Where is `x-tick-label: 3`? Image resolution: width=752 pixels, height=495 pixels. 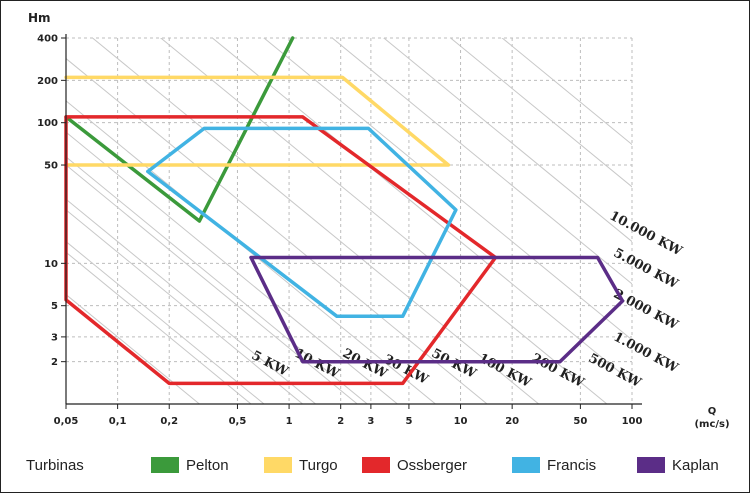 x-tick-label: 3 is located at coordinates (370, 421).